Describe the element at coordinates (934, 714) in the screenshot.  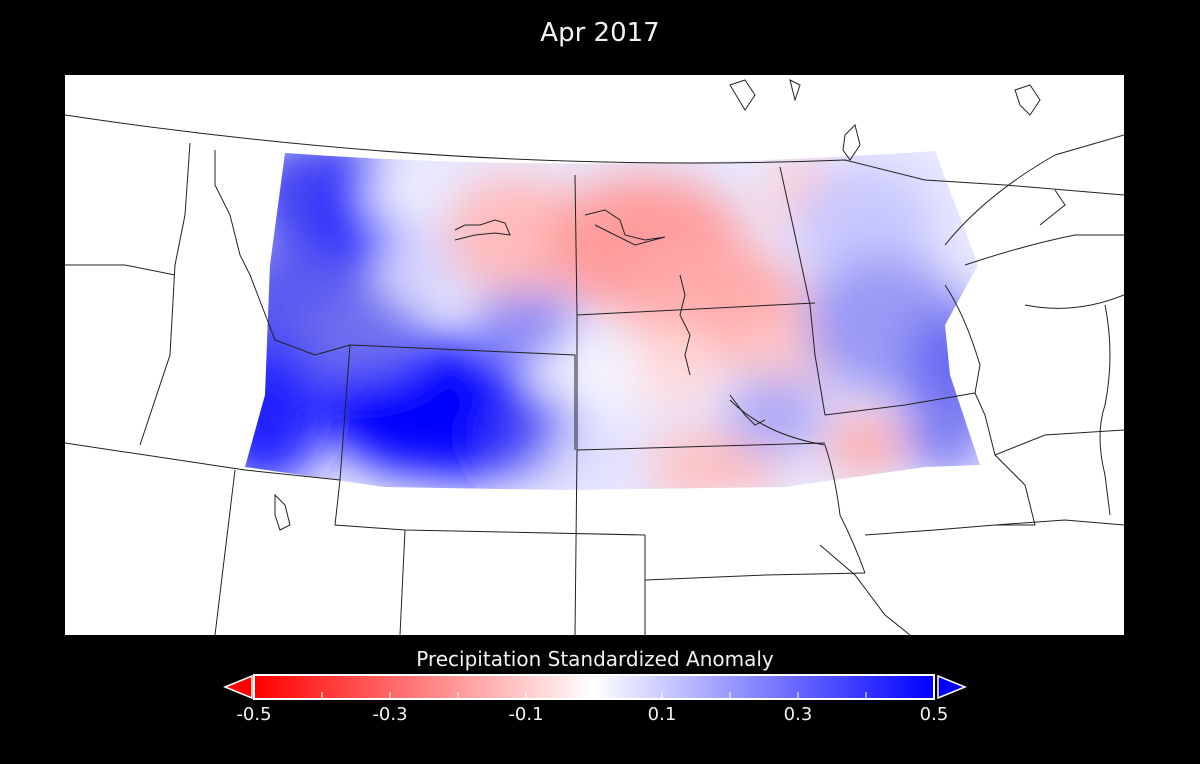
I see `colorbar-tick-label: 0.5` at that location.